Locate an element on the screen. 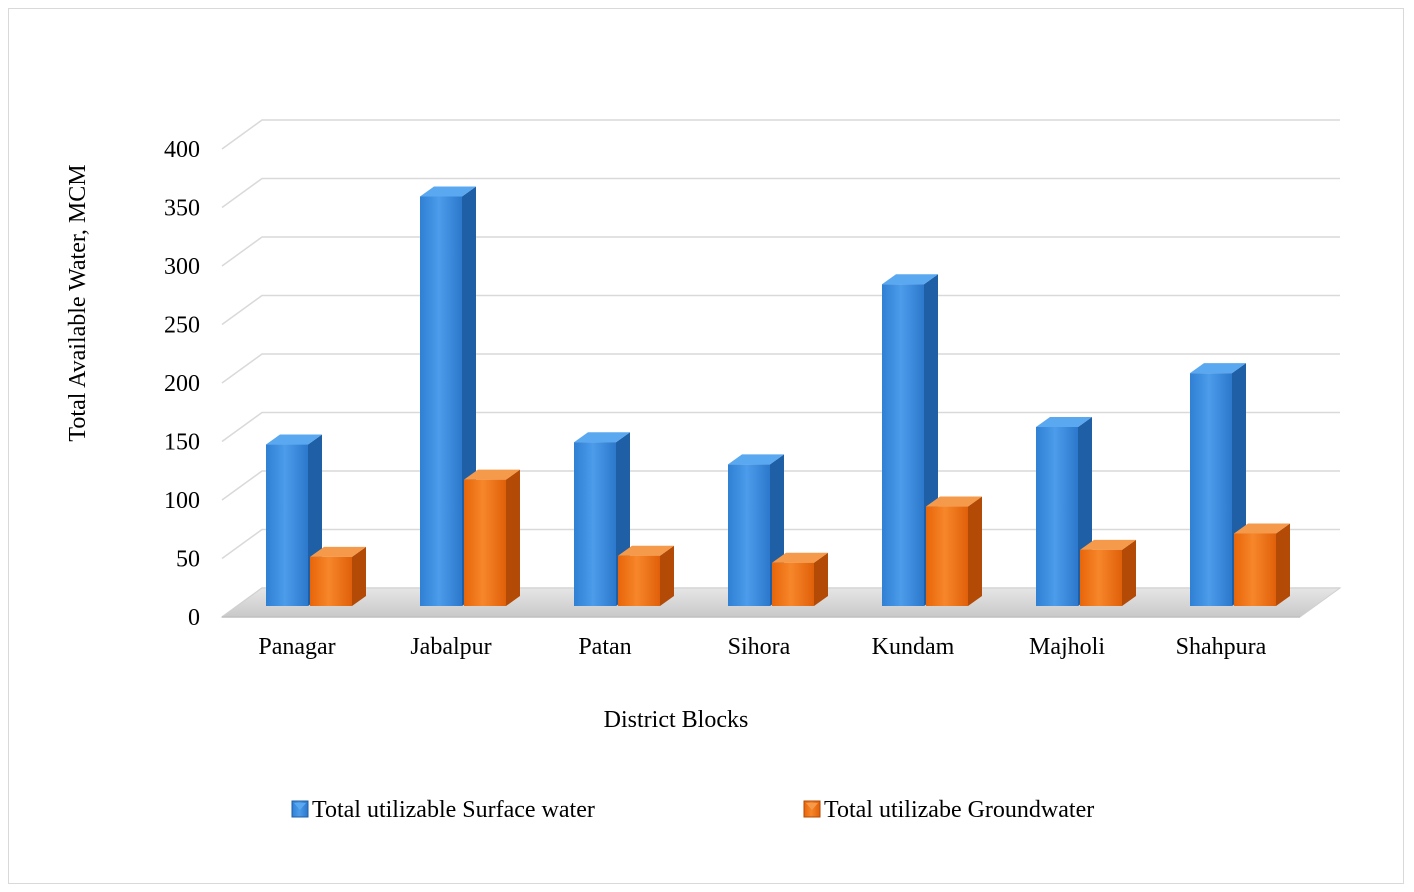 This screenshot has width=1414, height=892. y-tick-label: 250 is located at coordinates (182, 326).